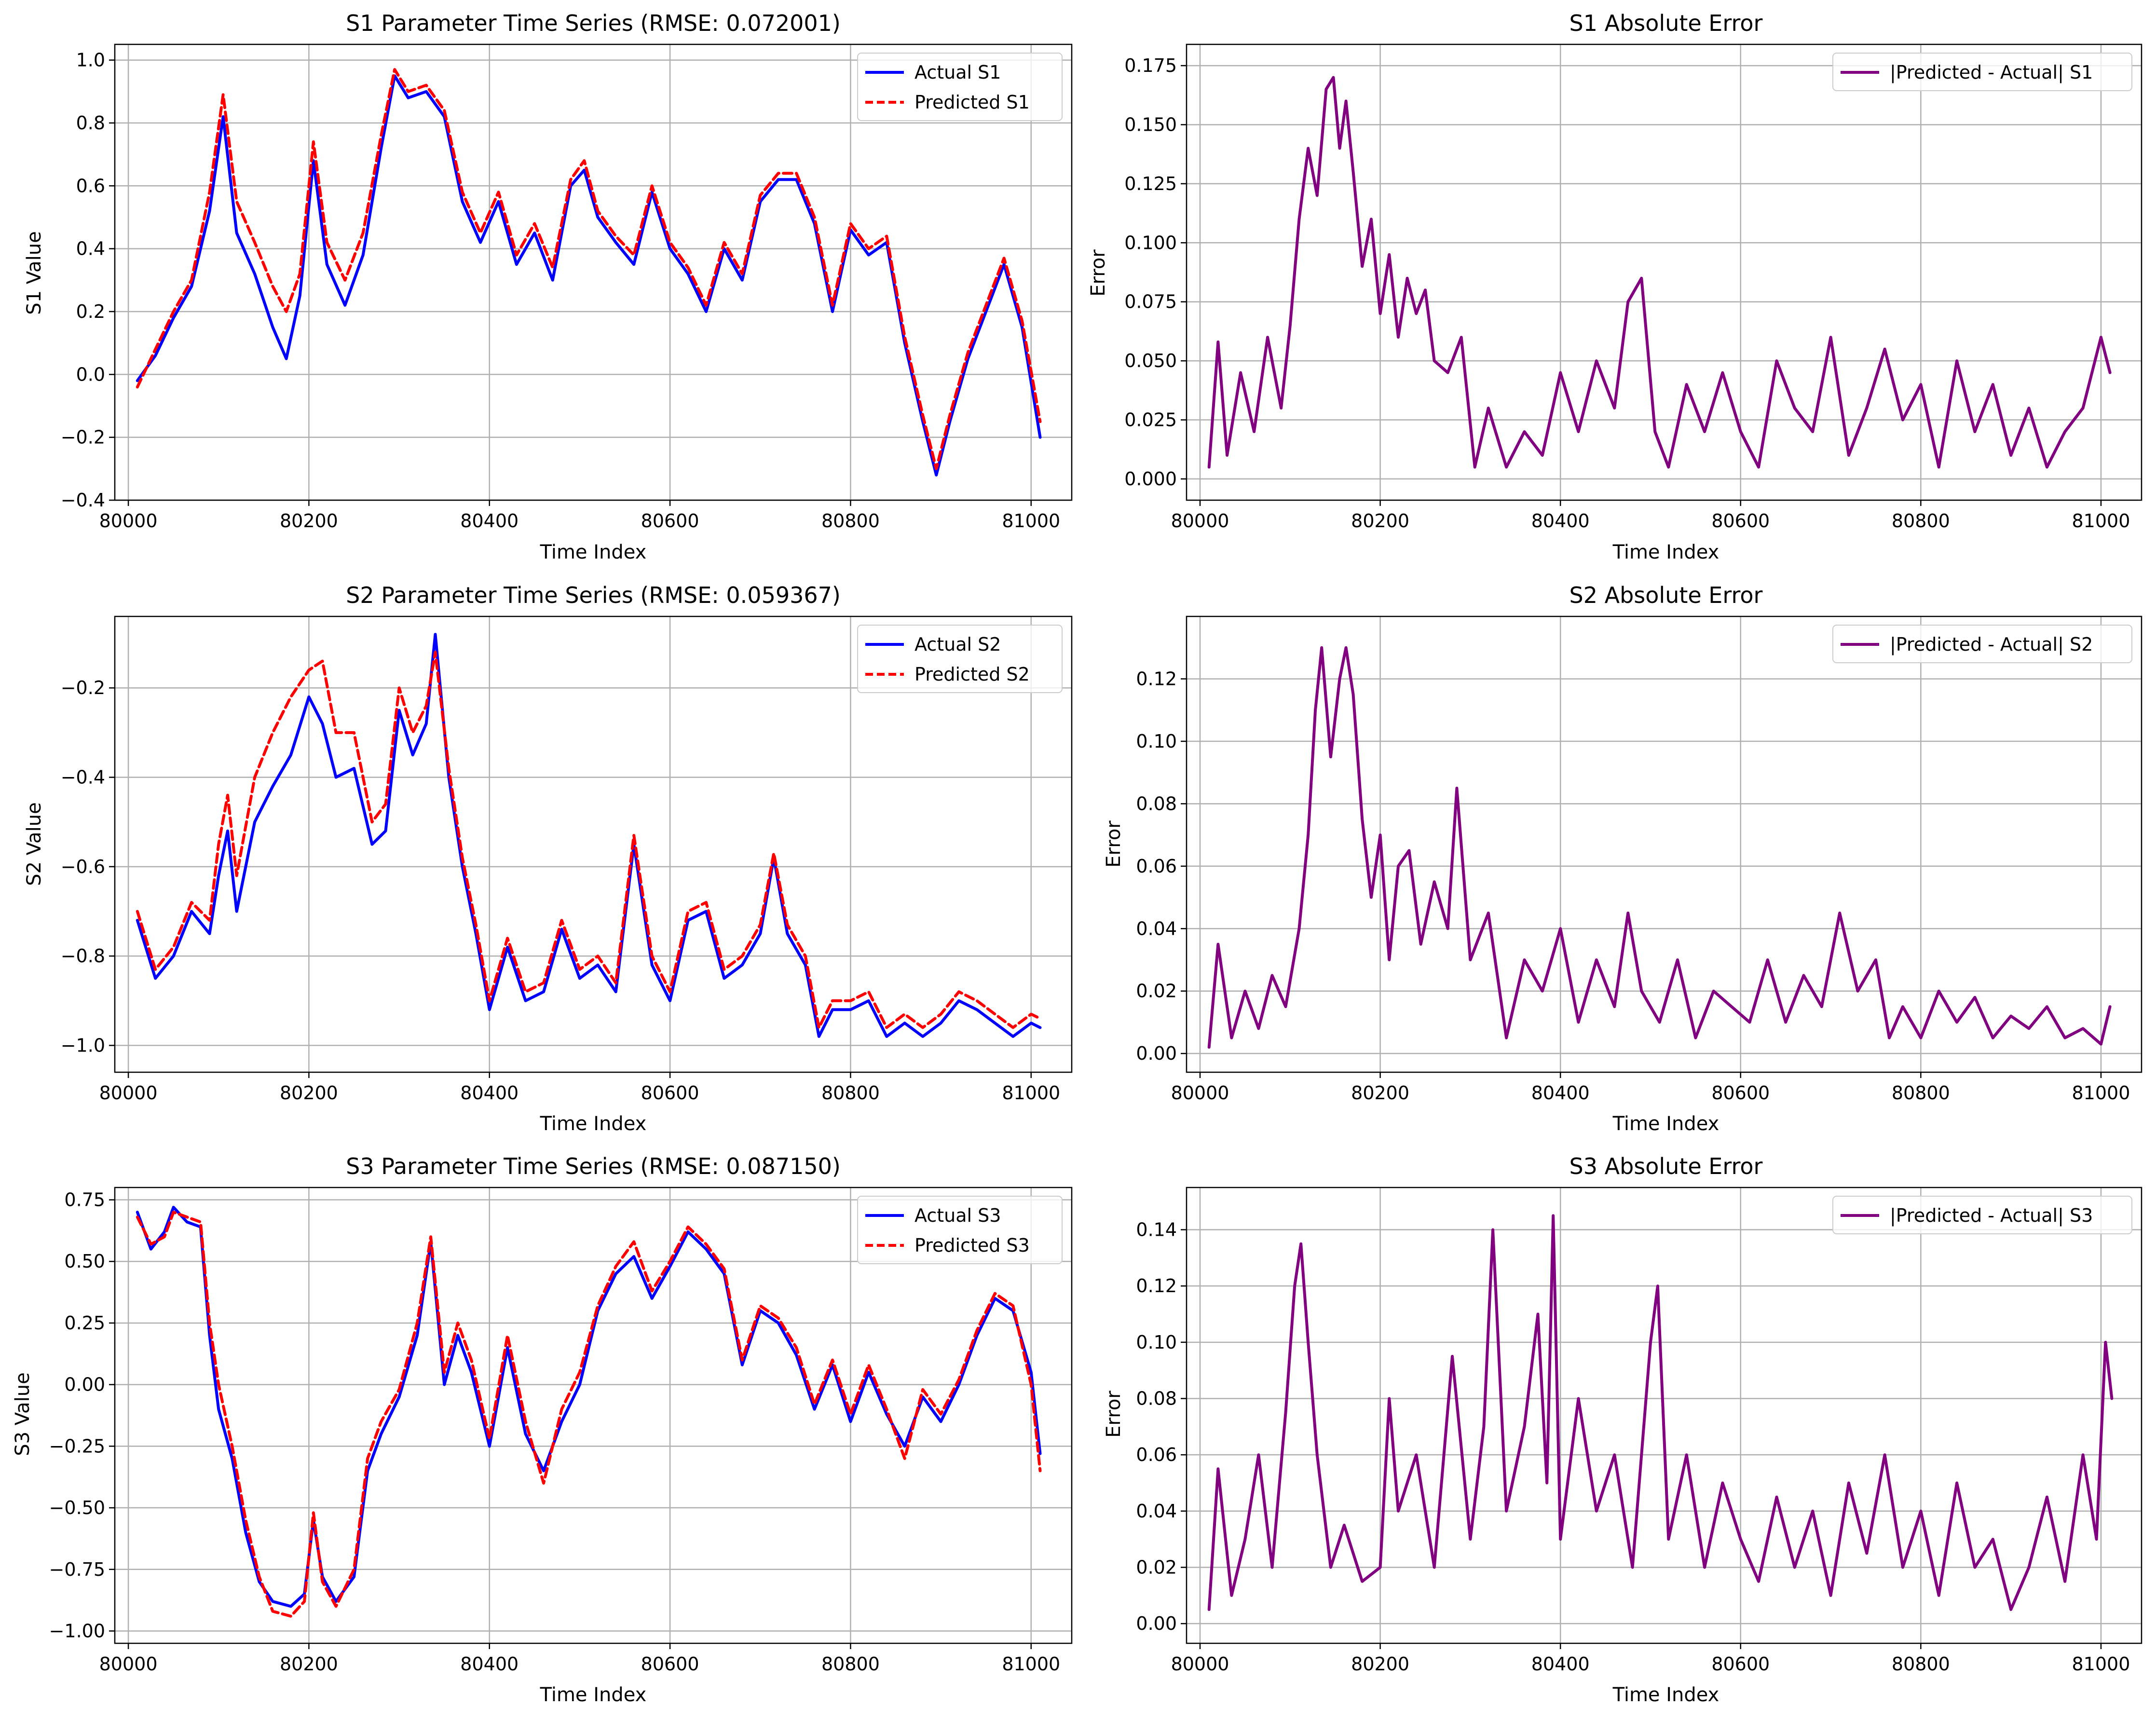 The image size is (2156, 1720). Describe the element at coordinates (1666, 595) in the screenshot. I see `chart-title: S2 Absolute Error` at that location.